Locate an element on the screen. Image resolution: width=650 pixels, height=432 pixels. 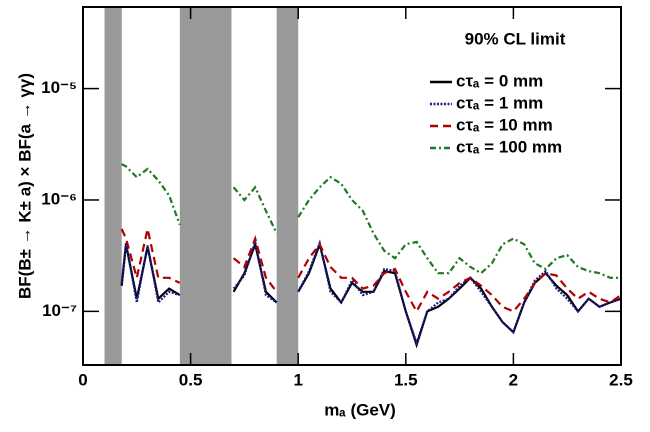
y-tick-label: 10⁻⁵ is located at coordinates (59, 87).